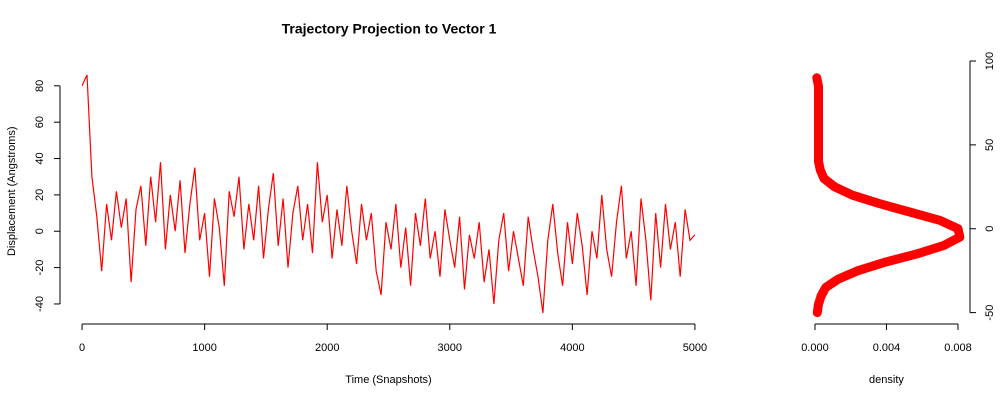  What do you see at coordinates (815, 348) in the screenshot?
I see `x-tick-label: 0.000` at bounding box center [815, 348].